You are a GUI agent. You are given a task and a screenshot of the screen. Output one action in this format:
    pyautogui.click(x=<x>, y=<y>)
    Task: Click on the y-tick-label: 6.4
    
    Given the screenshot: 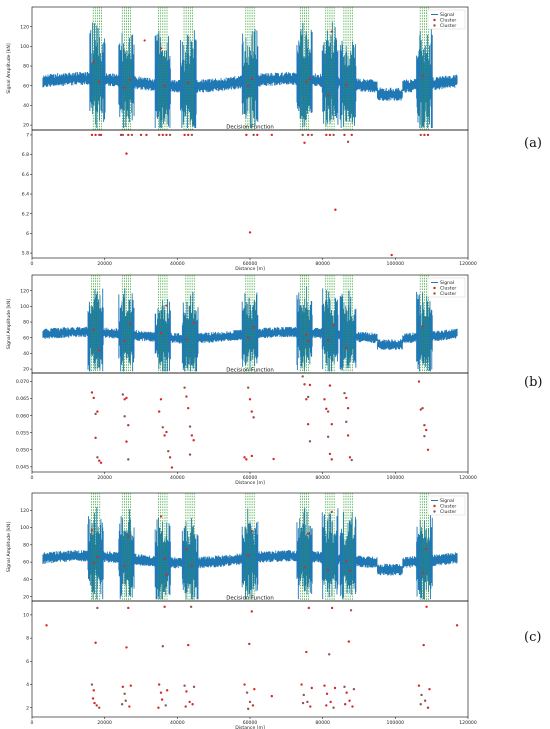 What is the action you would take?
    pyautogui.click(x=25, y=195)
    